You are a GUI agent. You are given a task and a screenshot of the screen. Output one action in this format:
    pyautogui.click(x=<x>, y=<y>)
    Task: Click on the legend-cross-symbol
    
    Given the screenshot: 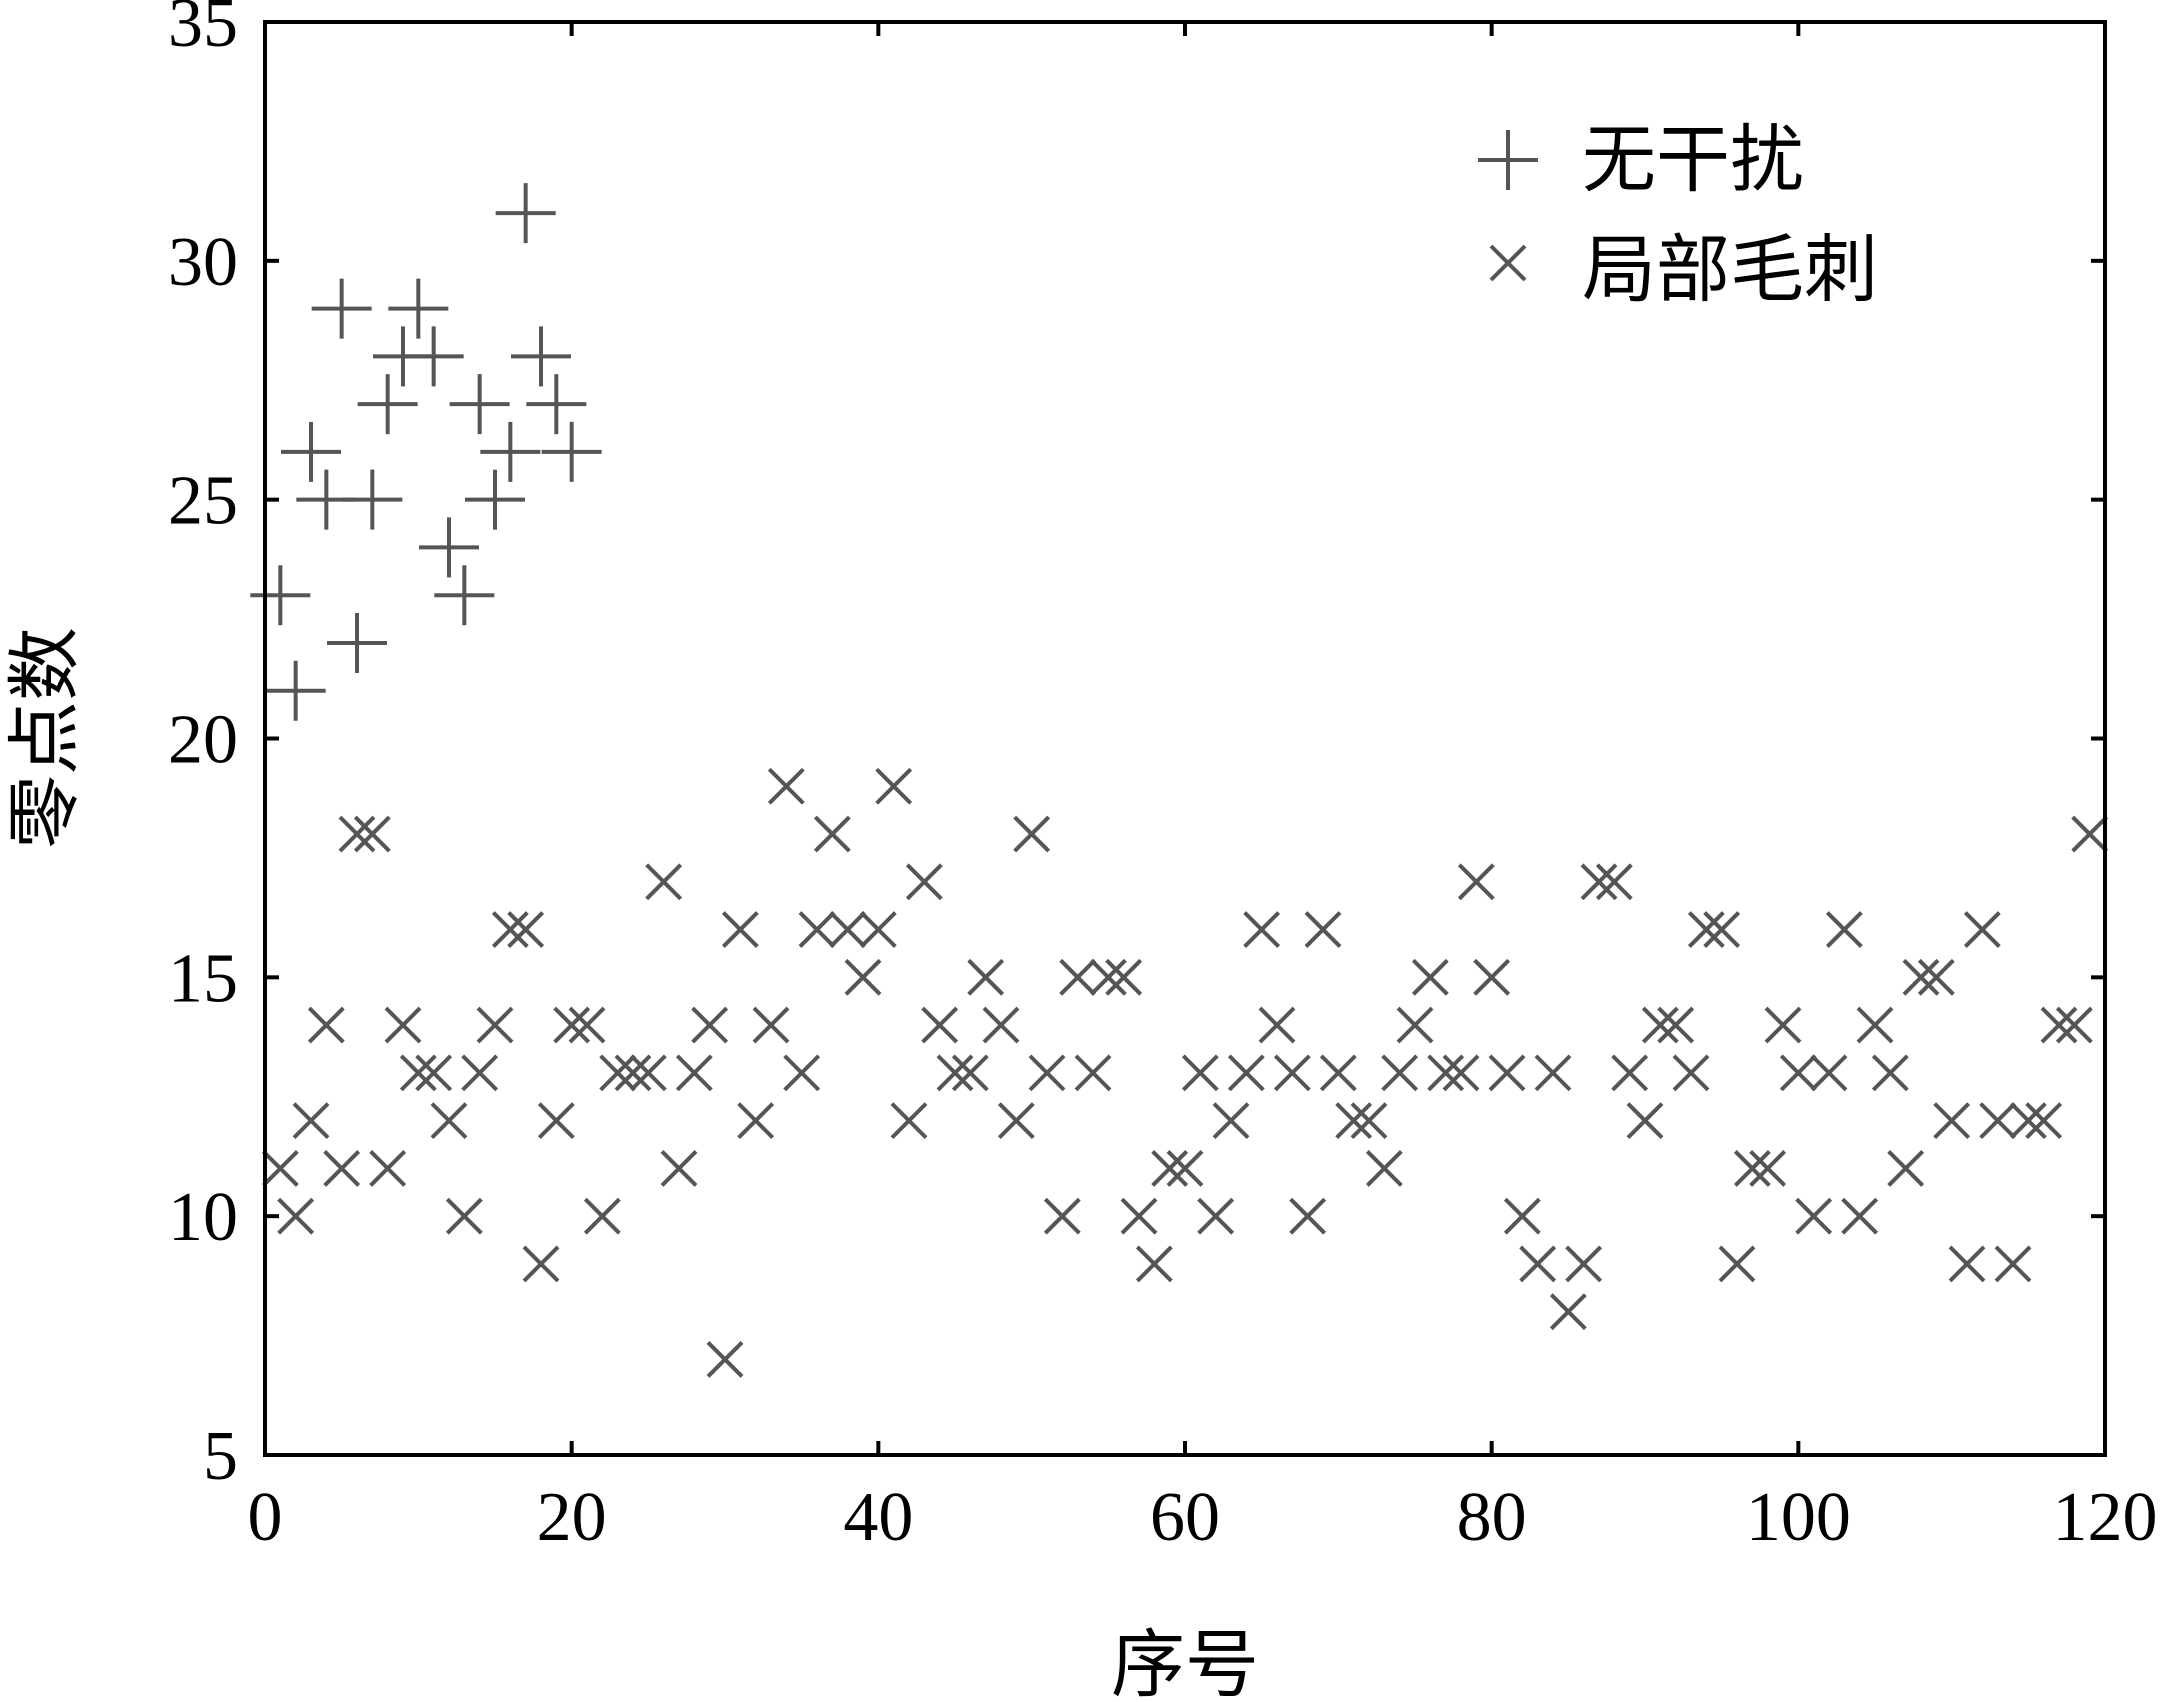 What is the action you would take?
    pyautogui.click(x=1508, y=263)
    